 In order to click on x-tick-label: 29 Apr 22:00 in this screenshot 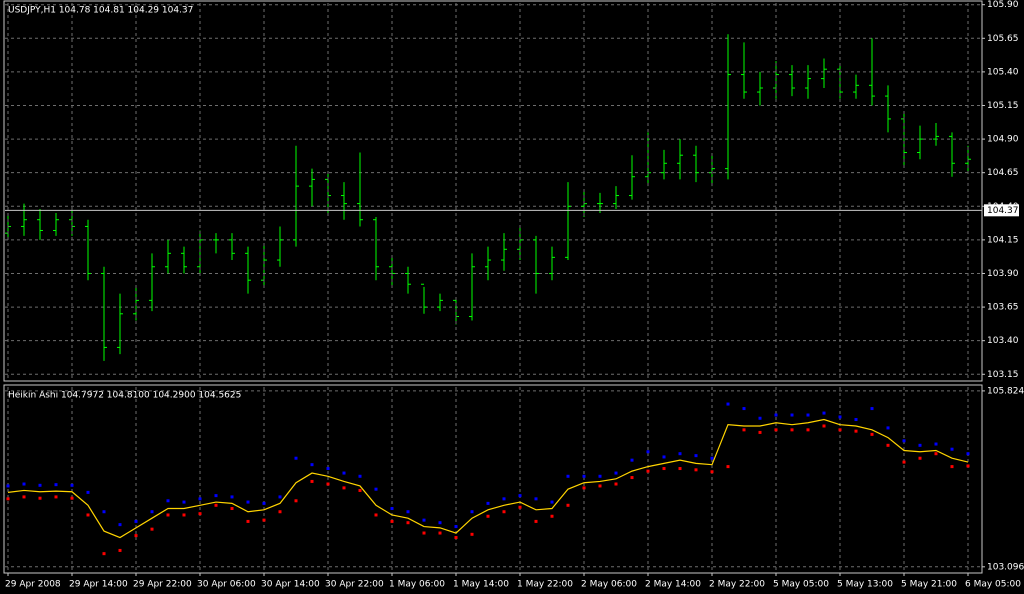, I will do `click(162, 585)`.